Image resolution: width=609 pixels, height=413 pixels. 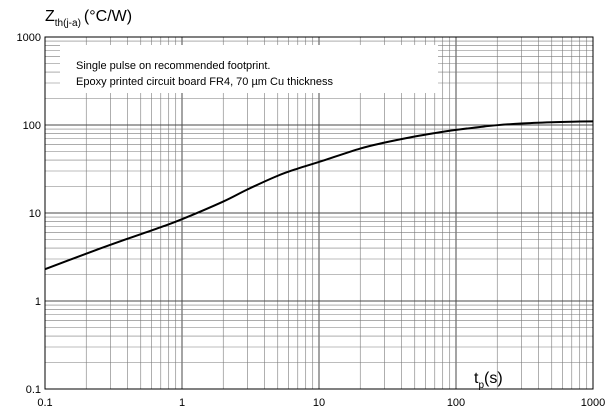 I want to click on x-tick-label: 100, so click(x=456, y=403).